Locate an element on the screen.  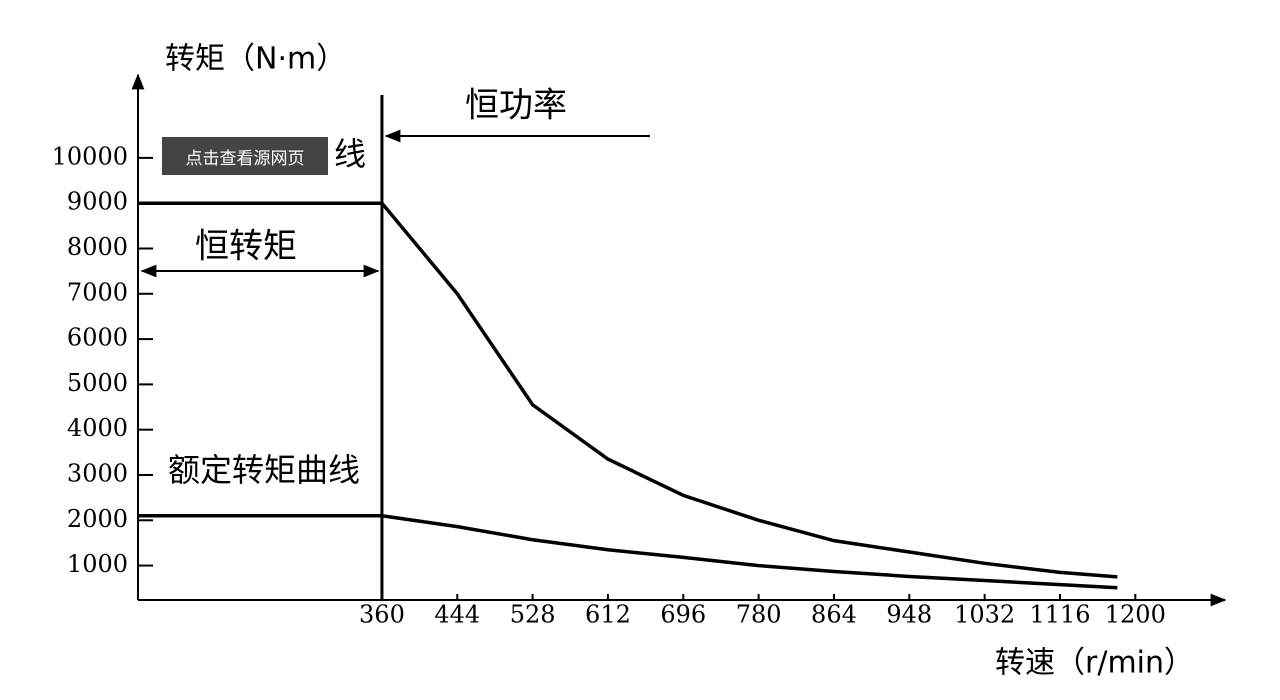
annotation: 恒功率 is located at coordinates (516, 106).